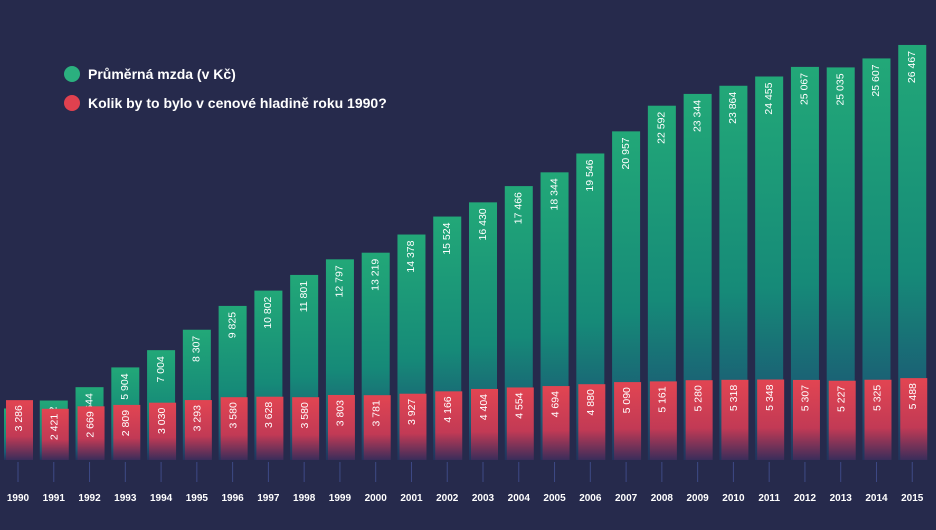 This screenshot has width=936, height=530. Describe the element at coordinates (413, 426) in the screenshot. I see `bar-red-2001` at that location.